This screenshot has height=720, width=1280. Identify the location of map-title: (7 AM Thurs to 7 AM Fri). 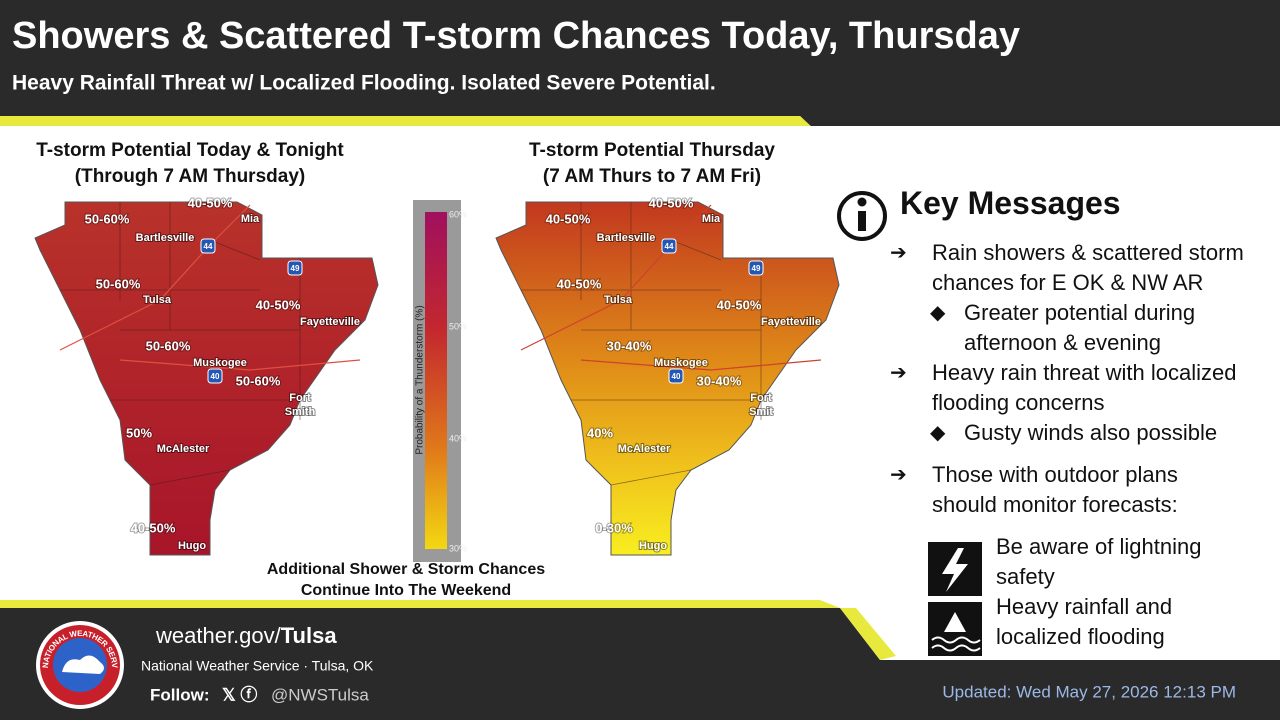
(652, 176).